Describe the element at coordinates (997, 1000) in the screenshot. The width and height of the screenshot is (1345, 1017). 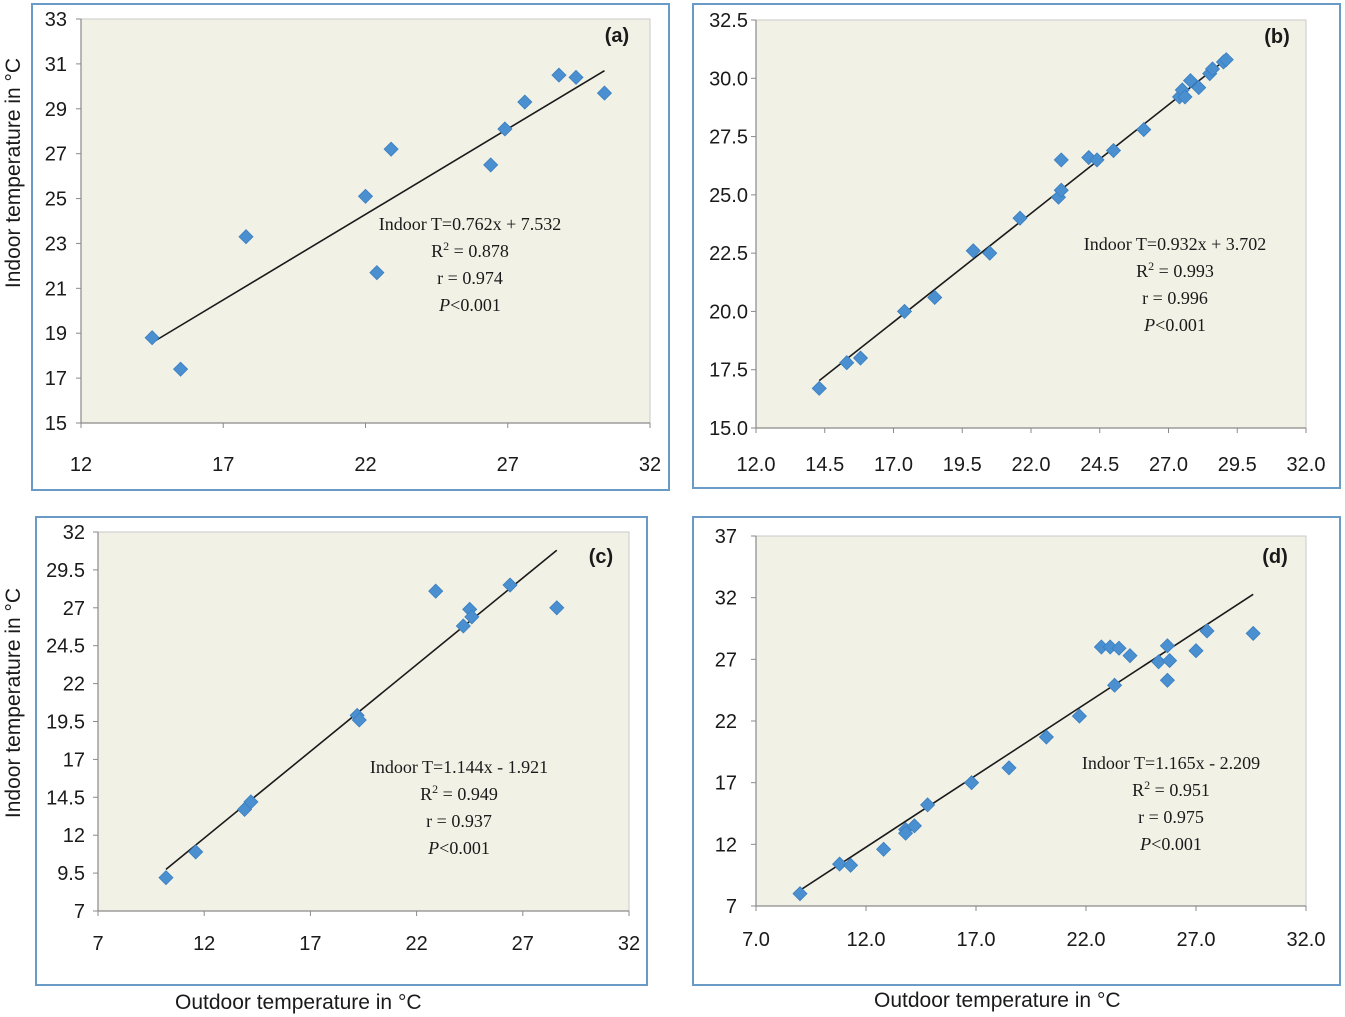
I see `x-axis-title-right: Outdoor temperature in °C` at that location.